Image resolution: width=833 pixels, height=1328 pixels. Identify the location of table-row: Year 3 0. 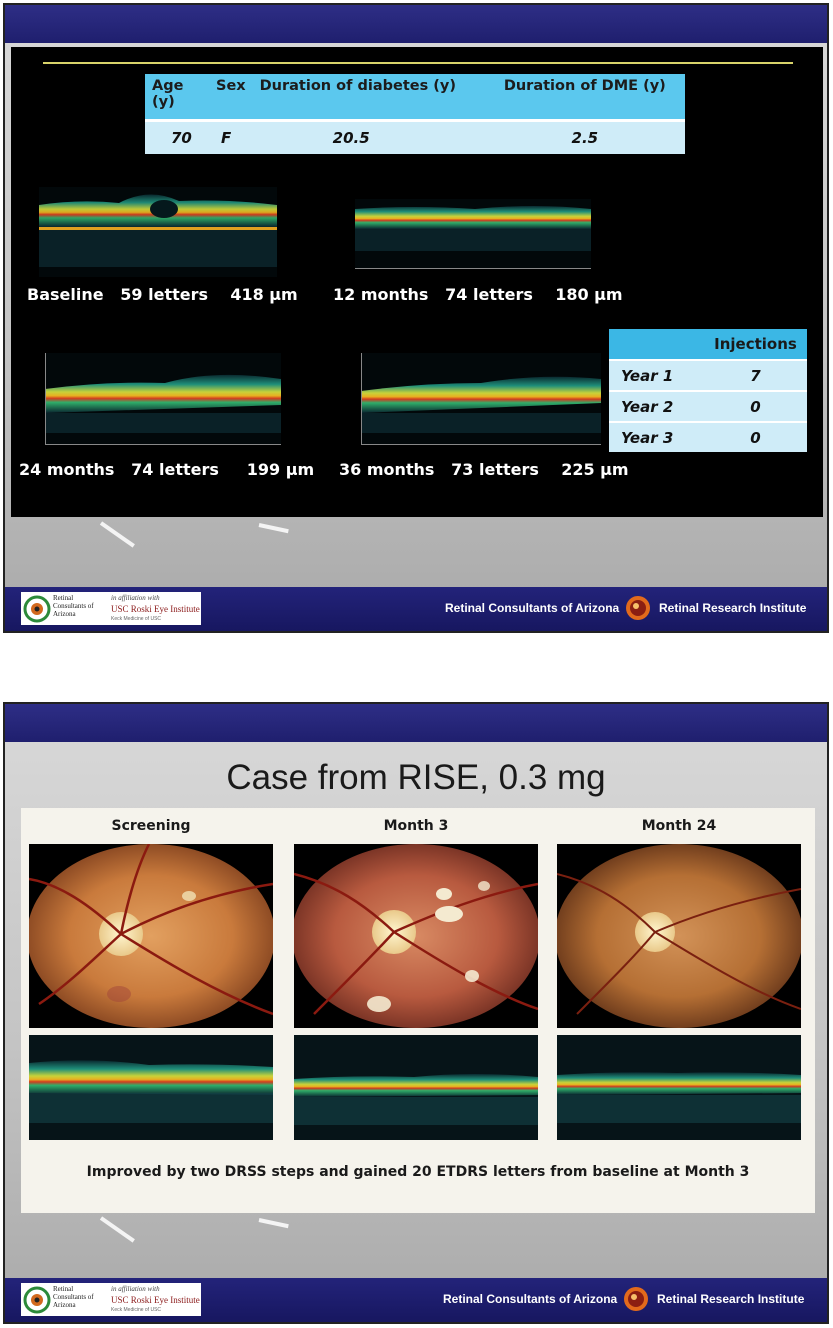
(708, 436).